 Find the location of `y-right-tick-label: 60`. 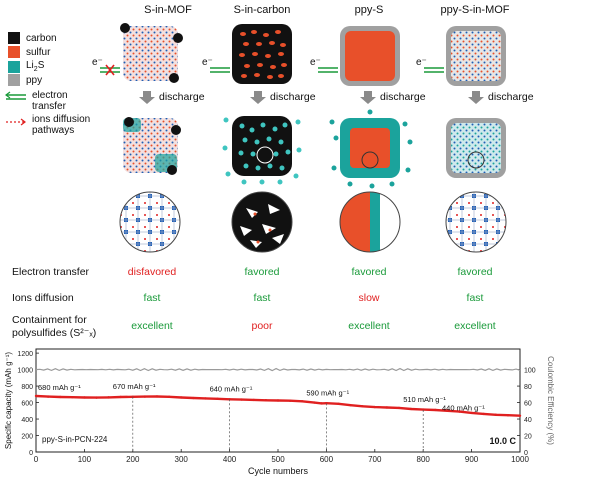

y-right-tick-label: 60 is located at coordinates (528, 404).